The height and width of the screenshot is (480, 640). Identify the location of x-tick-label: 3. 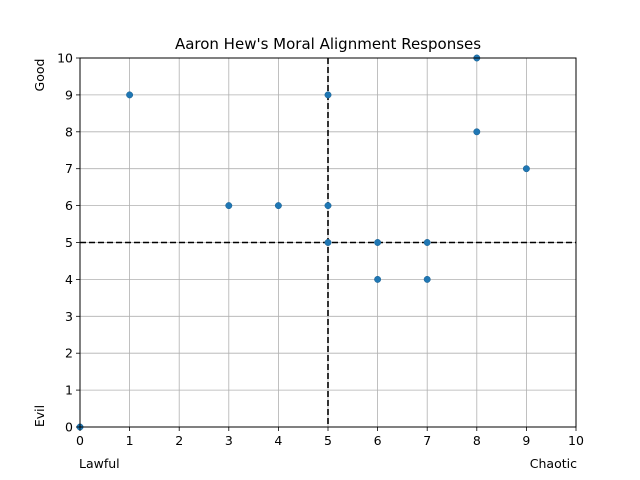
(229, 440).